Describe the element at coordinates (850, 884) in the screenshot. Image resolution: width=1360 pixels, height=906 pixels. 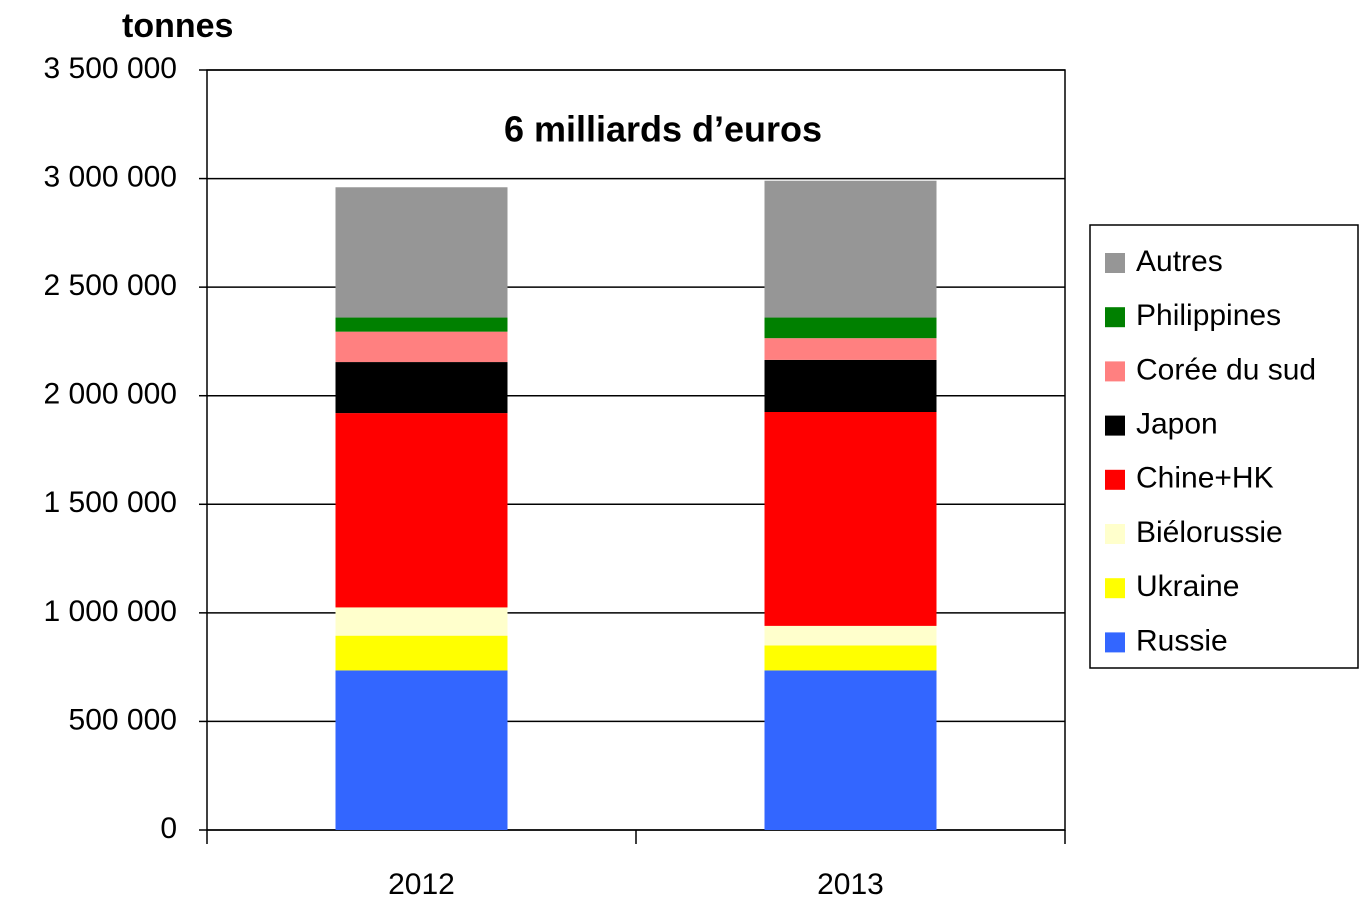
I see `x-tick-label: 2013` at that location.